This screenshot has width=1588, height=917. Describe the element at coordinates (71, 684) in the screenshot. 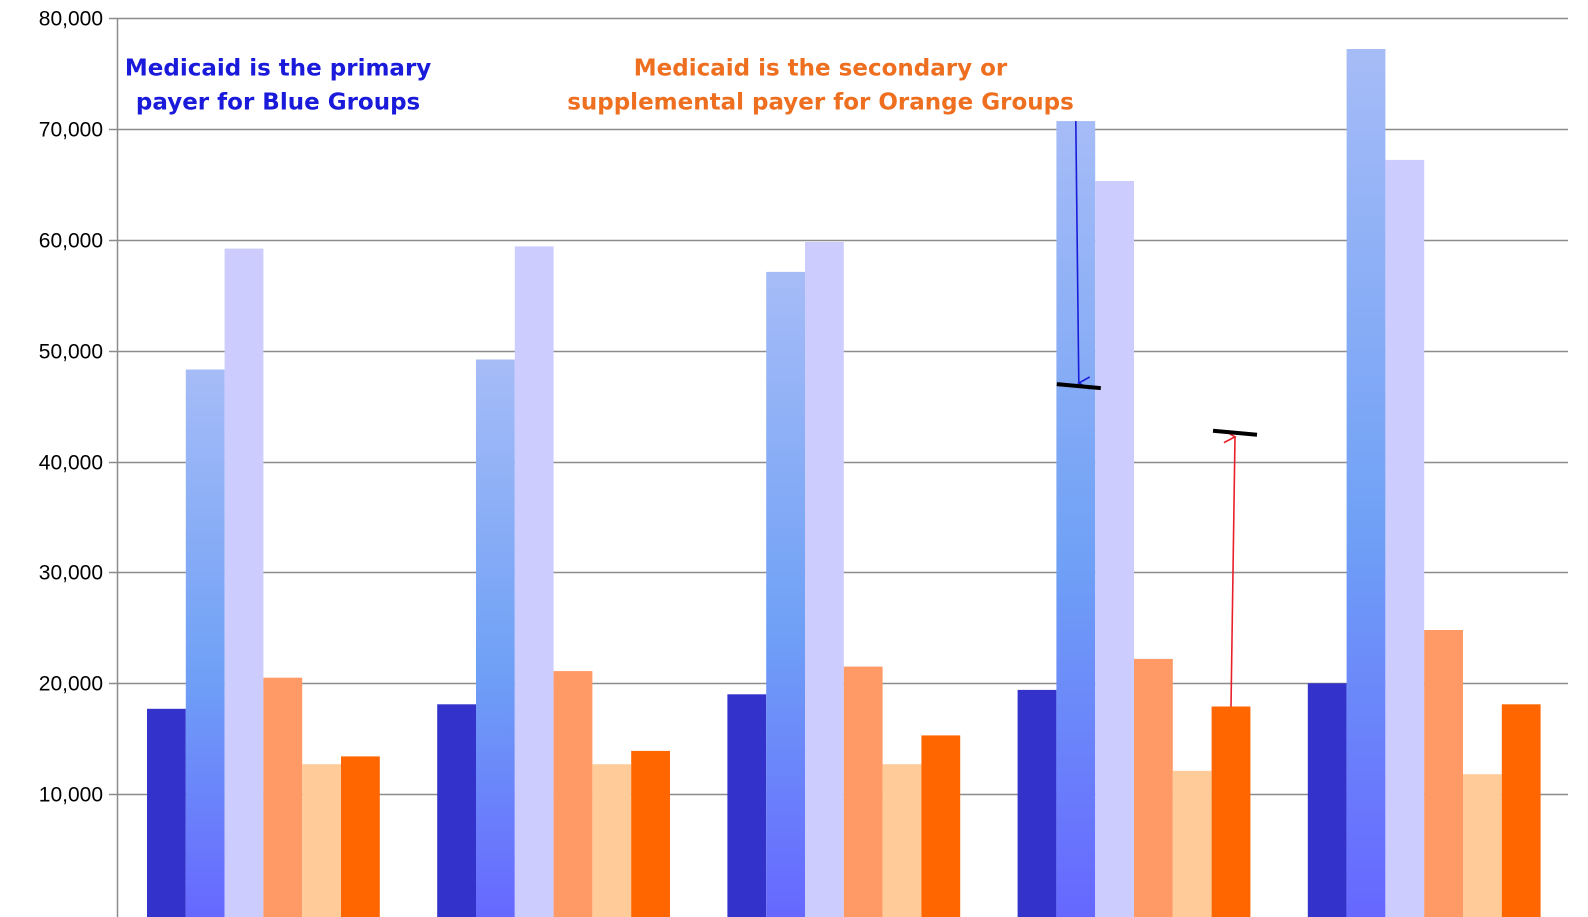

I see `y-tick-label: 20,000` at that location.